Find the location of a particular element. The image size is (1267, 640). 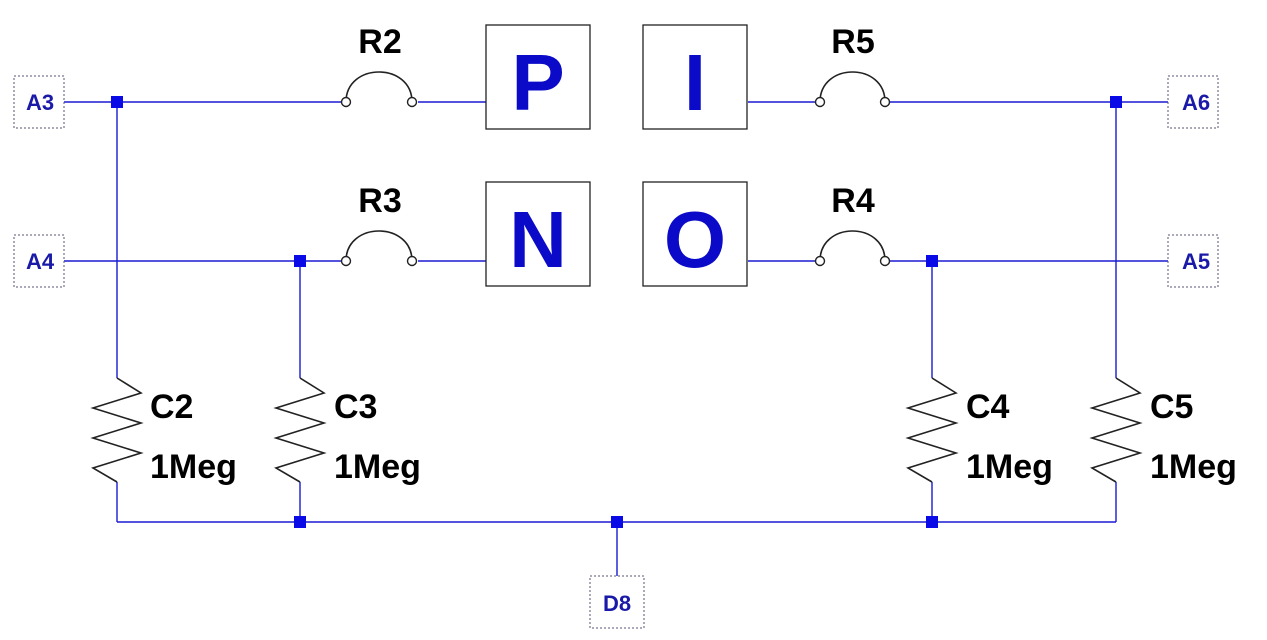

port-a5-frame is located at coordinates (1193, 261).